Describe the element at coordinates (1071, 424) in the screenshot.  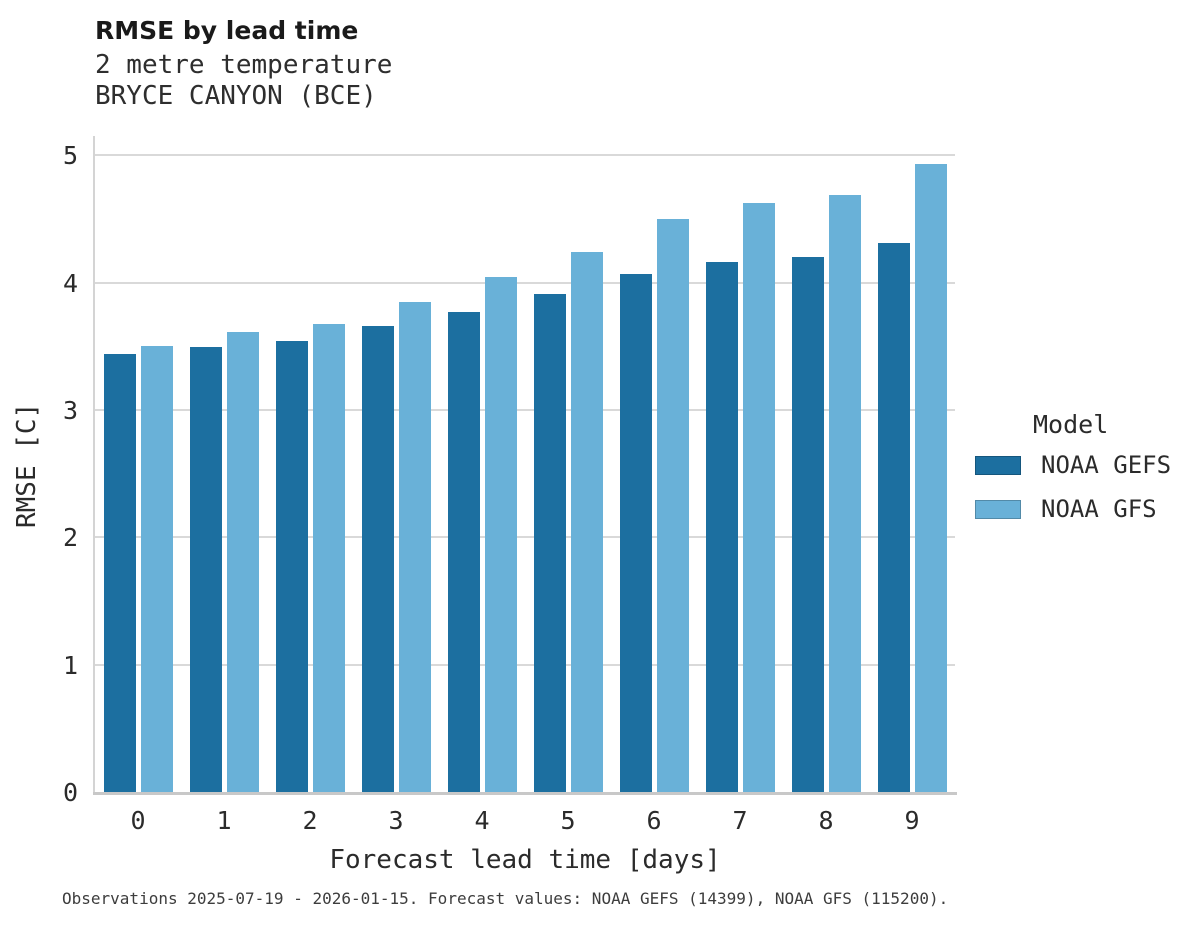
I see `legend-title: Model` at that location.